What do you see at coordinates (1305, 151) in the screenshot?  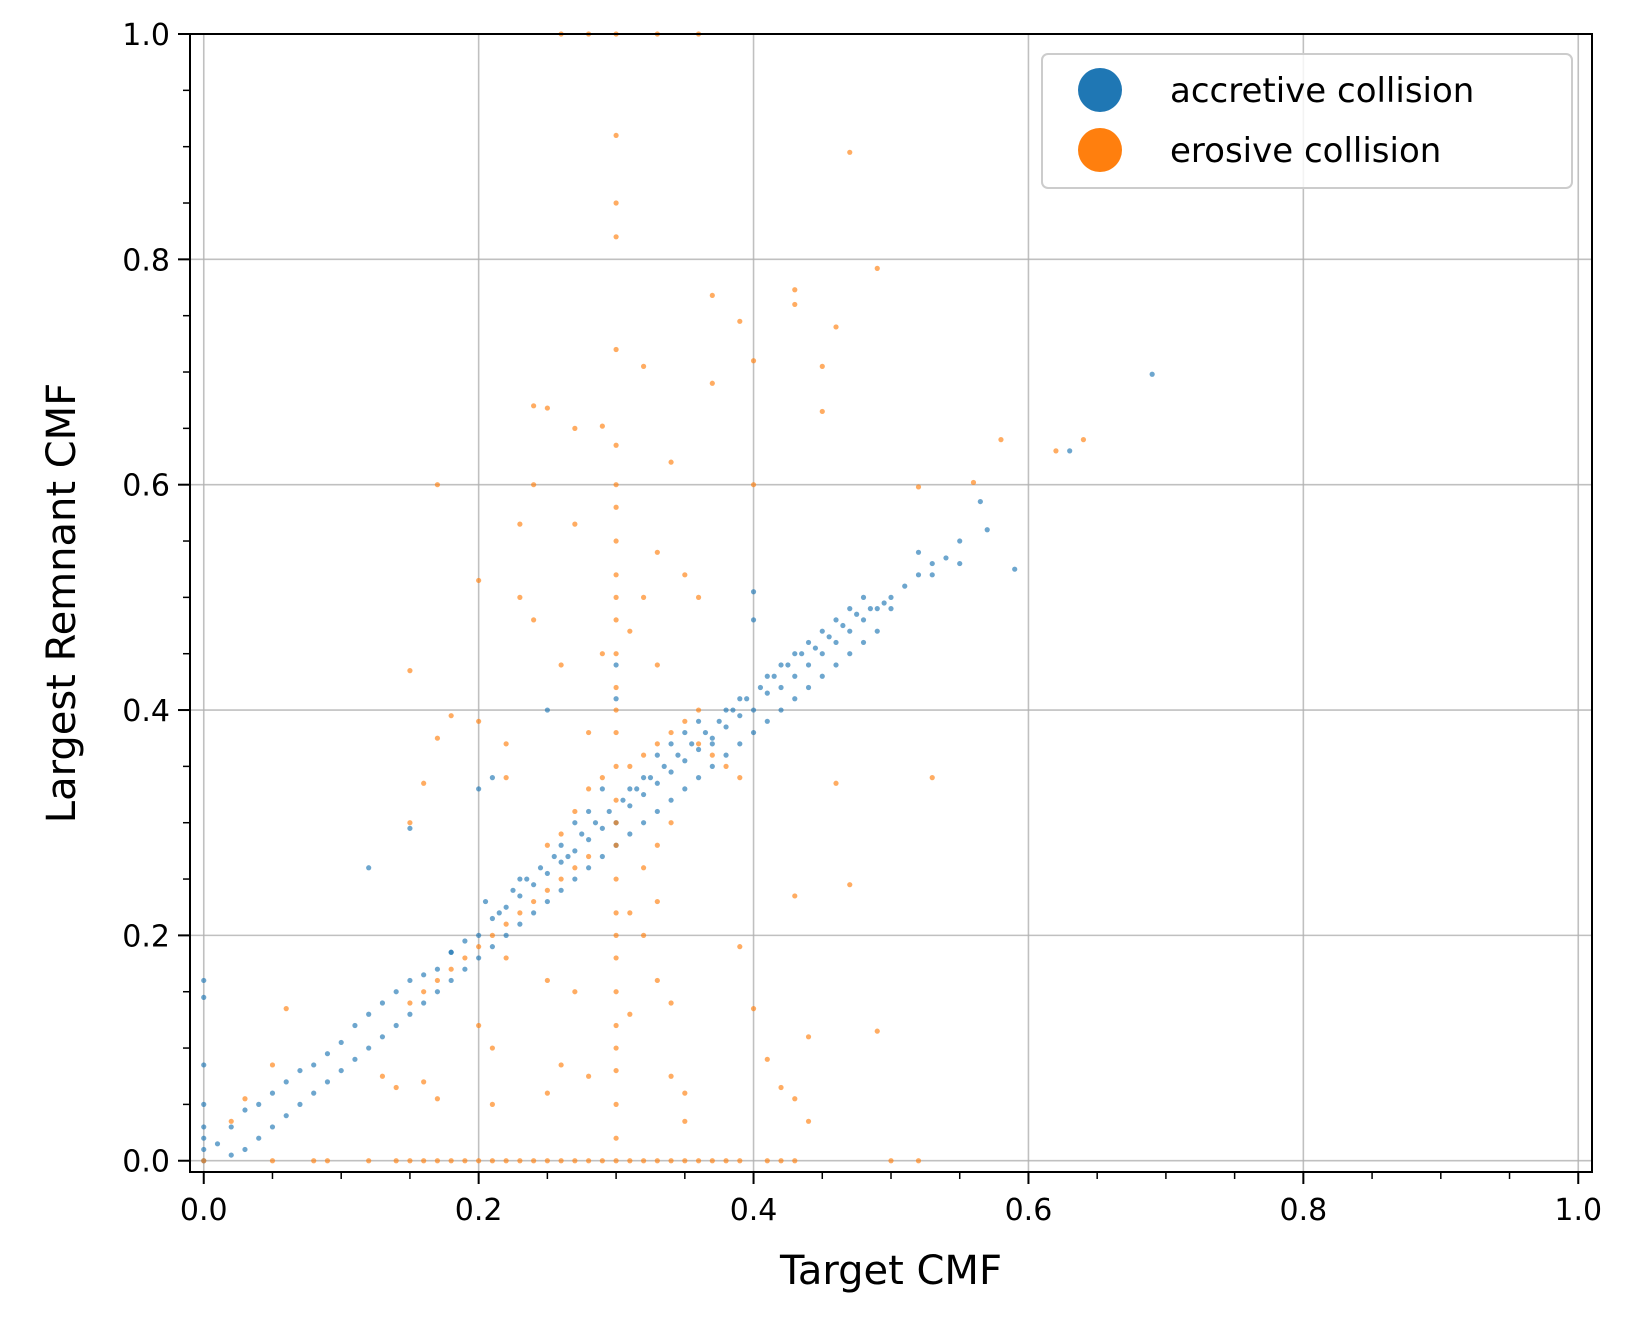 I see `legend-label-erosive: erosive collision` at bounding box center [1305, 151].